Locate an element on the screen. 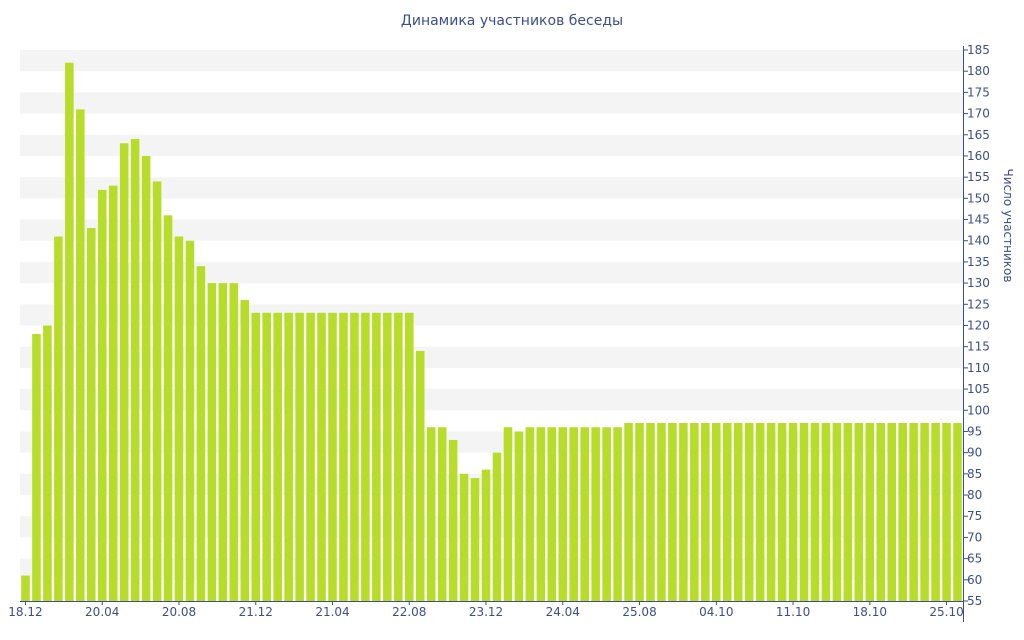 This screenshot has width=1024, height=640. y-tick-label: 165 is located at coordinates (978, 135).